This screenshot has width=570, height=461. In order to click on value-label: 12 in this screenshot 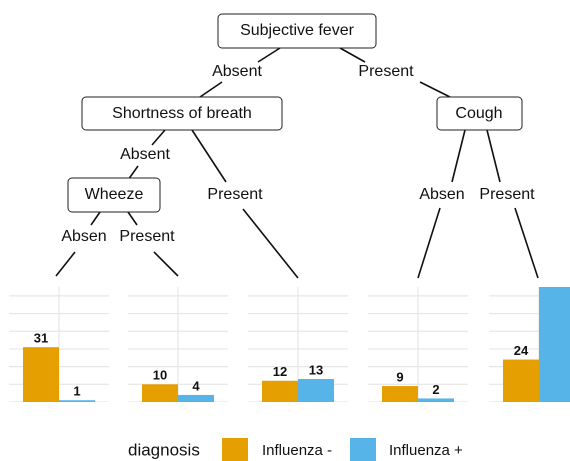, I will do `click(280, 371)`.